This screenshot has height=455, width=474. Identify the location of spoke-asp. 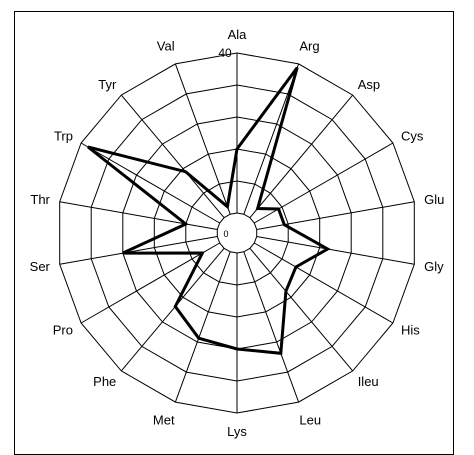
(301, 156).